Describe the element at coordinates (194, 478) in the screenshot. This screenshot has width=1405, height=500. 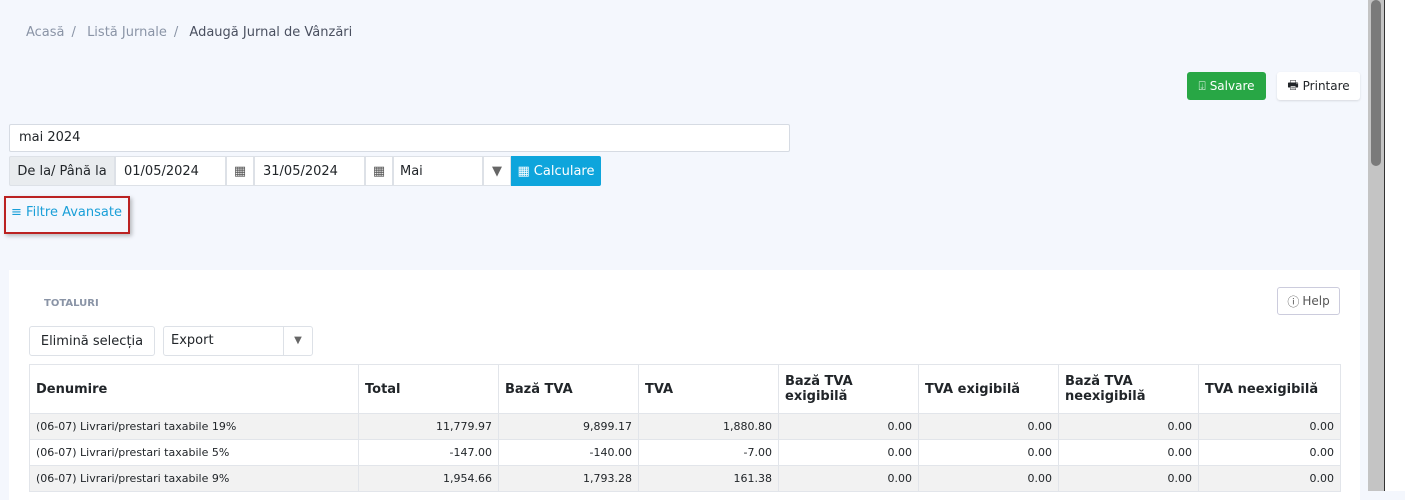
I see `table-cell: (06-07) Livrari/prestari taxabile 9%` at that location.